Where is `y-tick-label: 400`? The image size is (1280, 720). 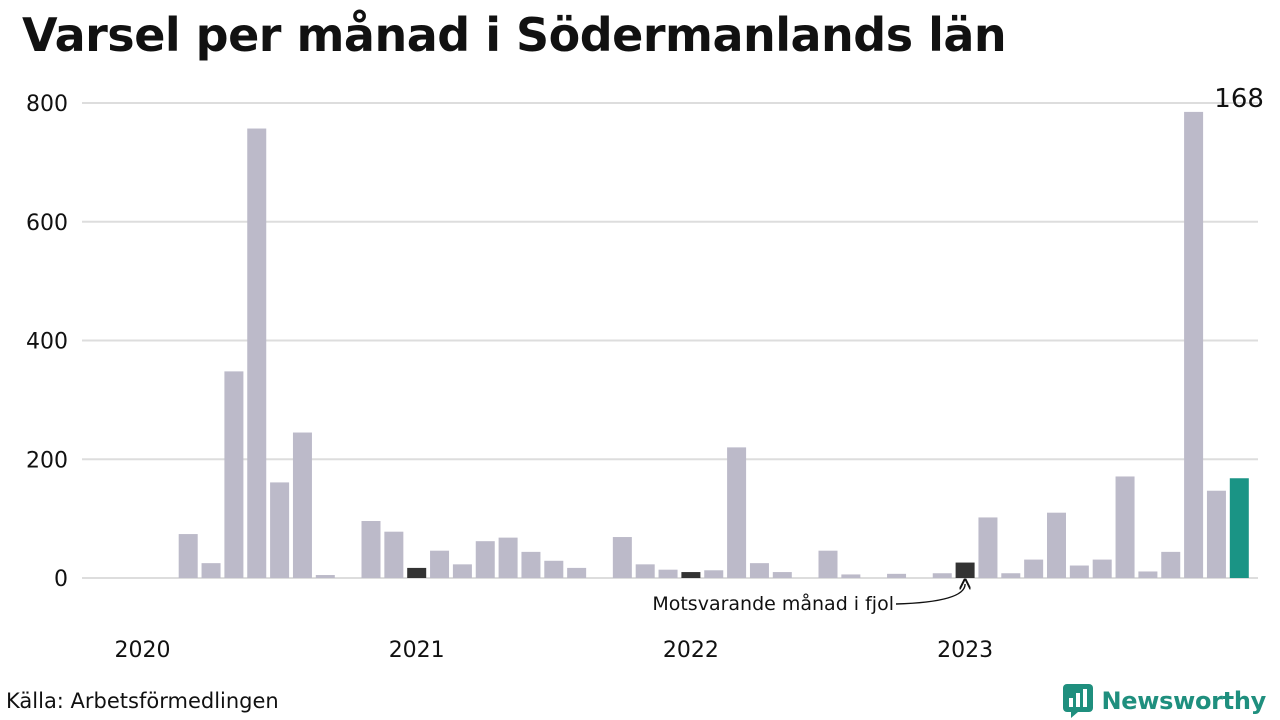
y-tick-label: 400 is located at coordinates (47, 342).